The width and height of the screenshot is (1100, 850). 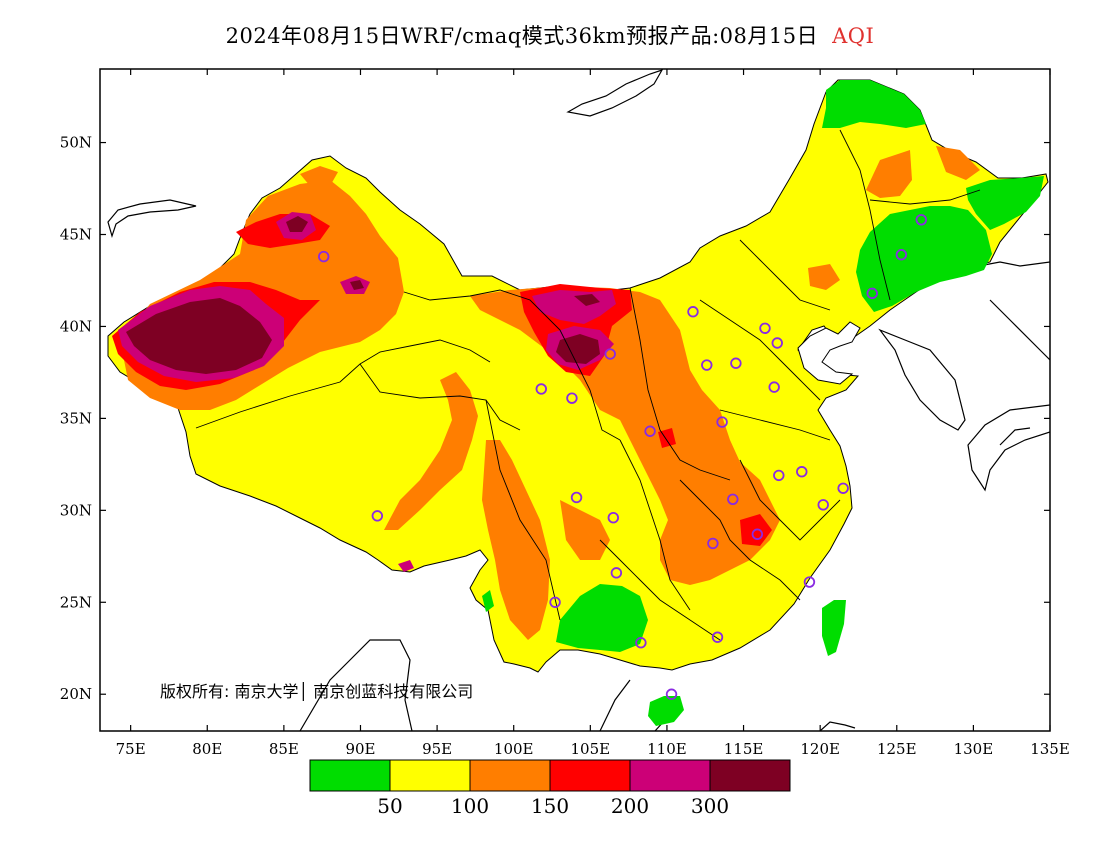 What do you see at coordinates (406, 566) in the screenshot?
I see `purple-tibet-south` at bounding box center [406, 566].